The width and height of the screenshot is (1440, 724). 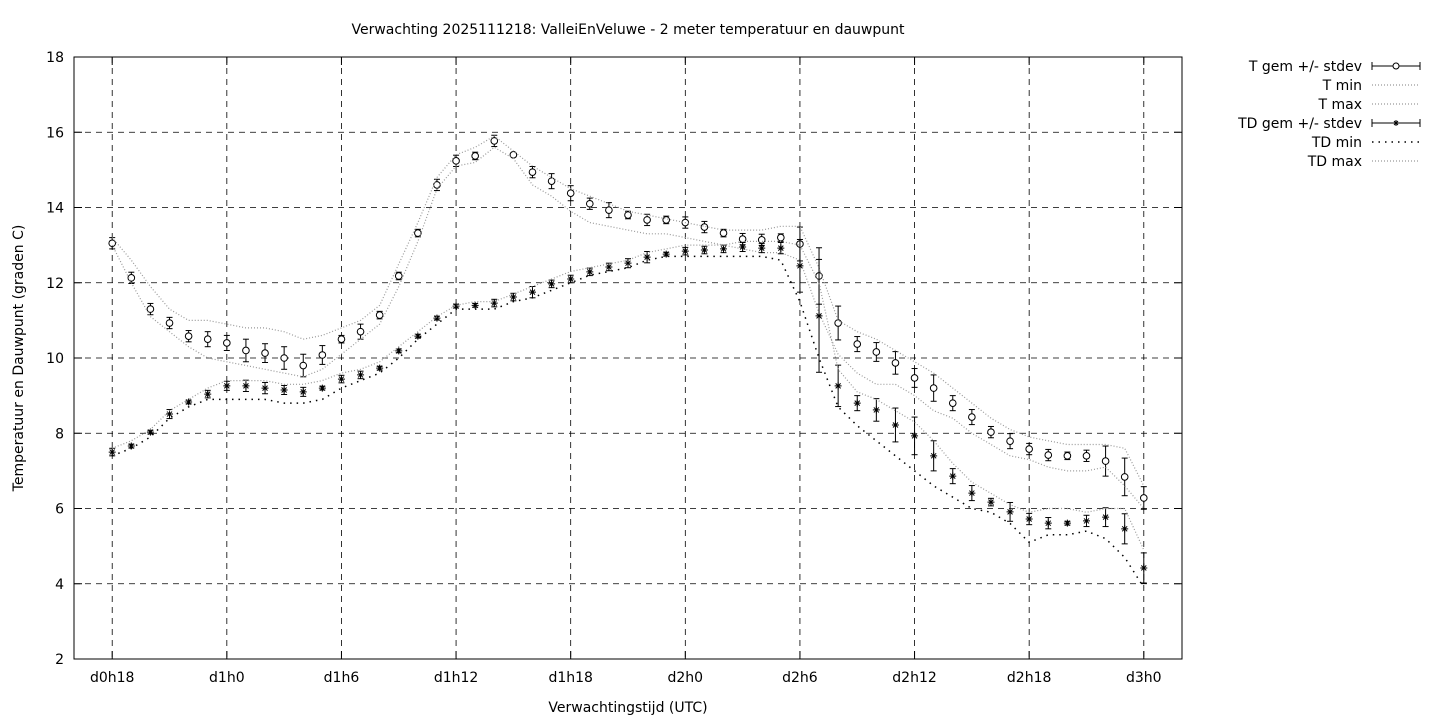 I want to click on x-tick-label: d1h12, so click(x=456, y=678).